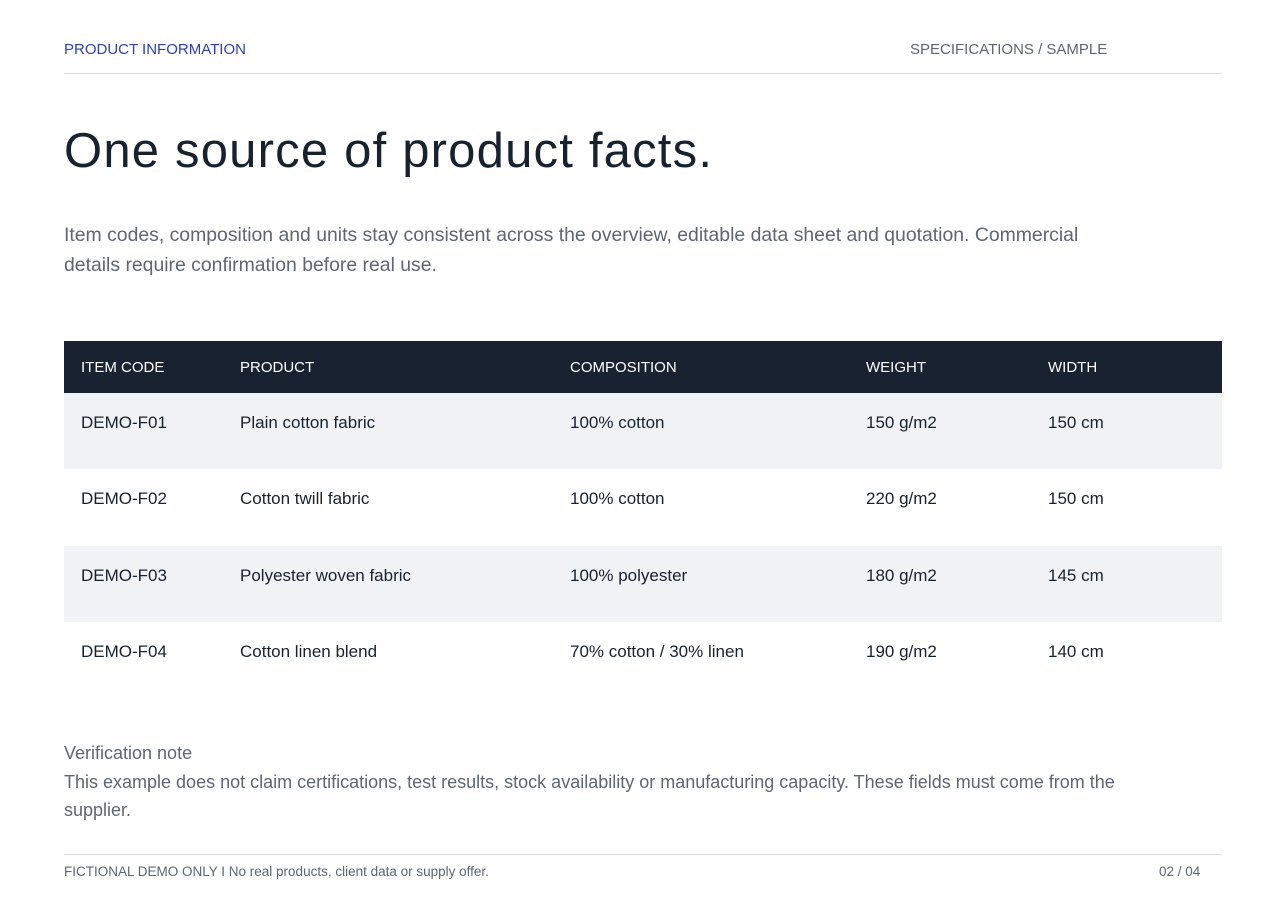 Image resolution: width=1287 pixels, height=910 pixels. I want to click on column-header-width: WIDTH, so click(1126, 367).